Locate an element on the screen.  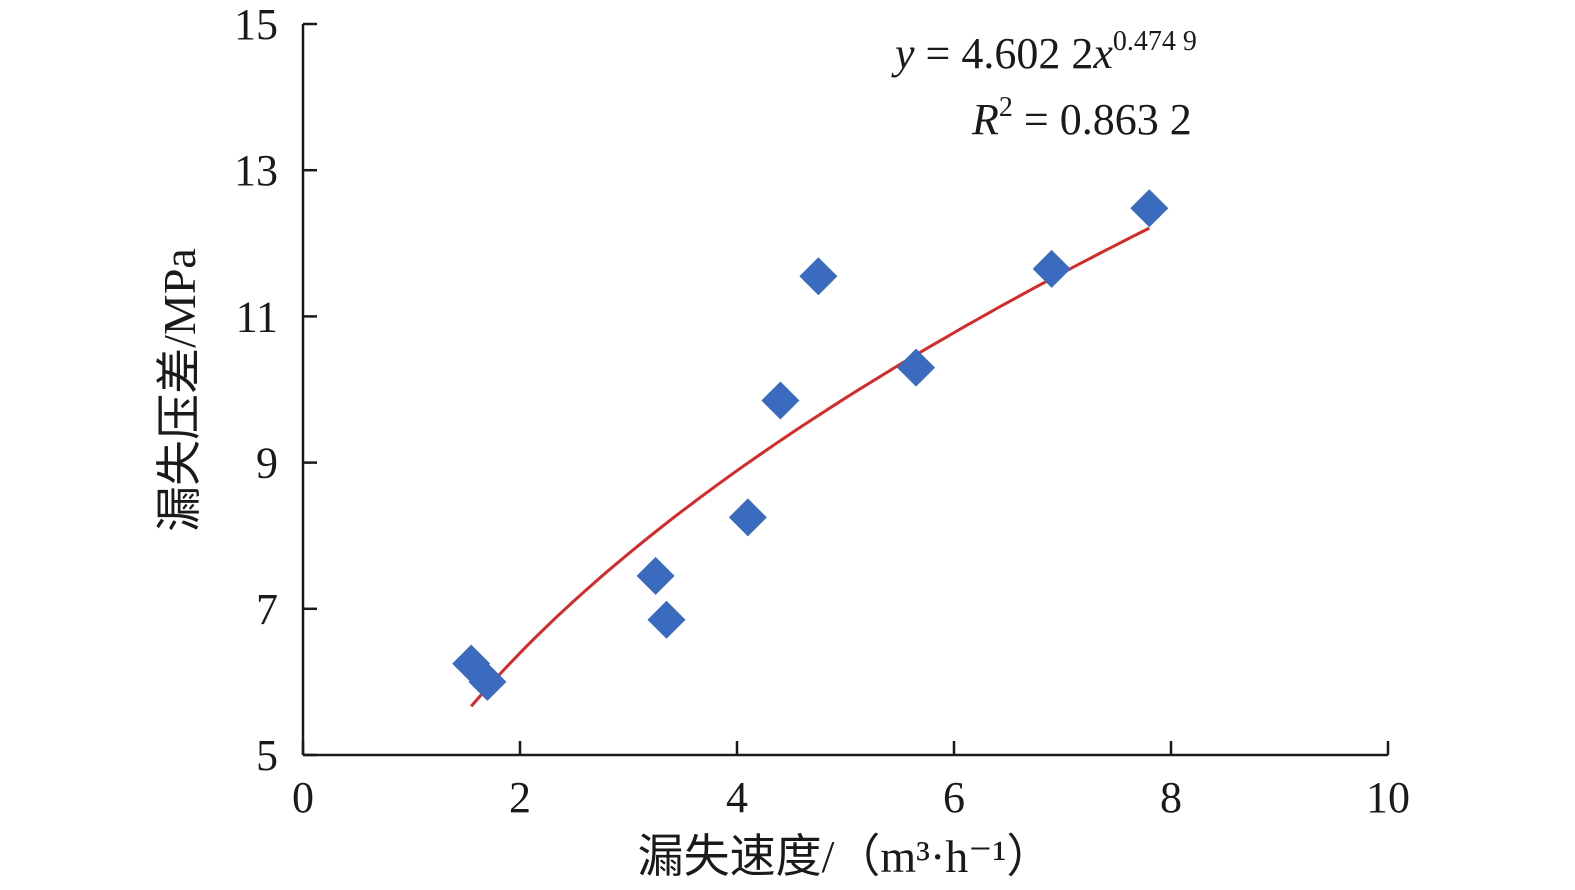
x-axis-title: 漏失速度/（m³·h⁻¹） is located at coordinates (845, 856).